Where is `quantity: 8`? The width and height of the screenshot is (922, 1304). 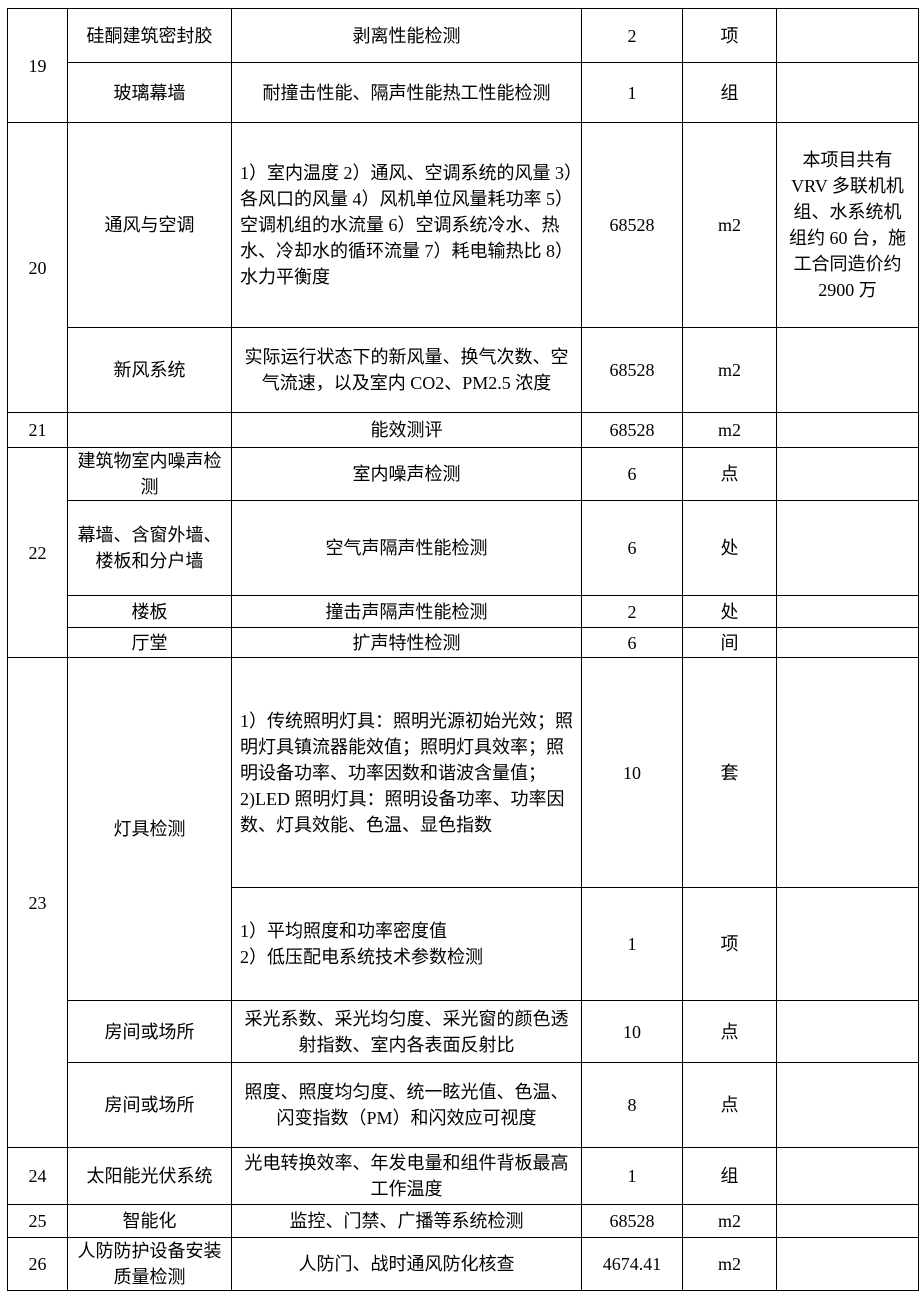
quantity: 8 is located at coordinates (632, 1105).